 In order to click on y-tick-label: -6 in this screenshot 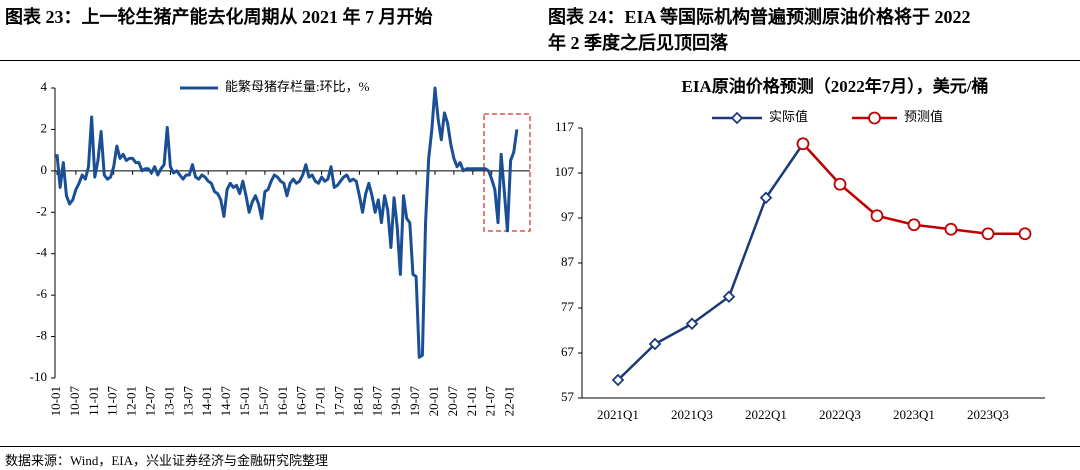, I will do `click(41, 293)`.